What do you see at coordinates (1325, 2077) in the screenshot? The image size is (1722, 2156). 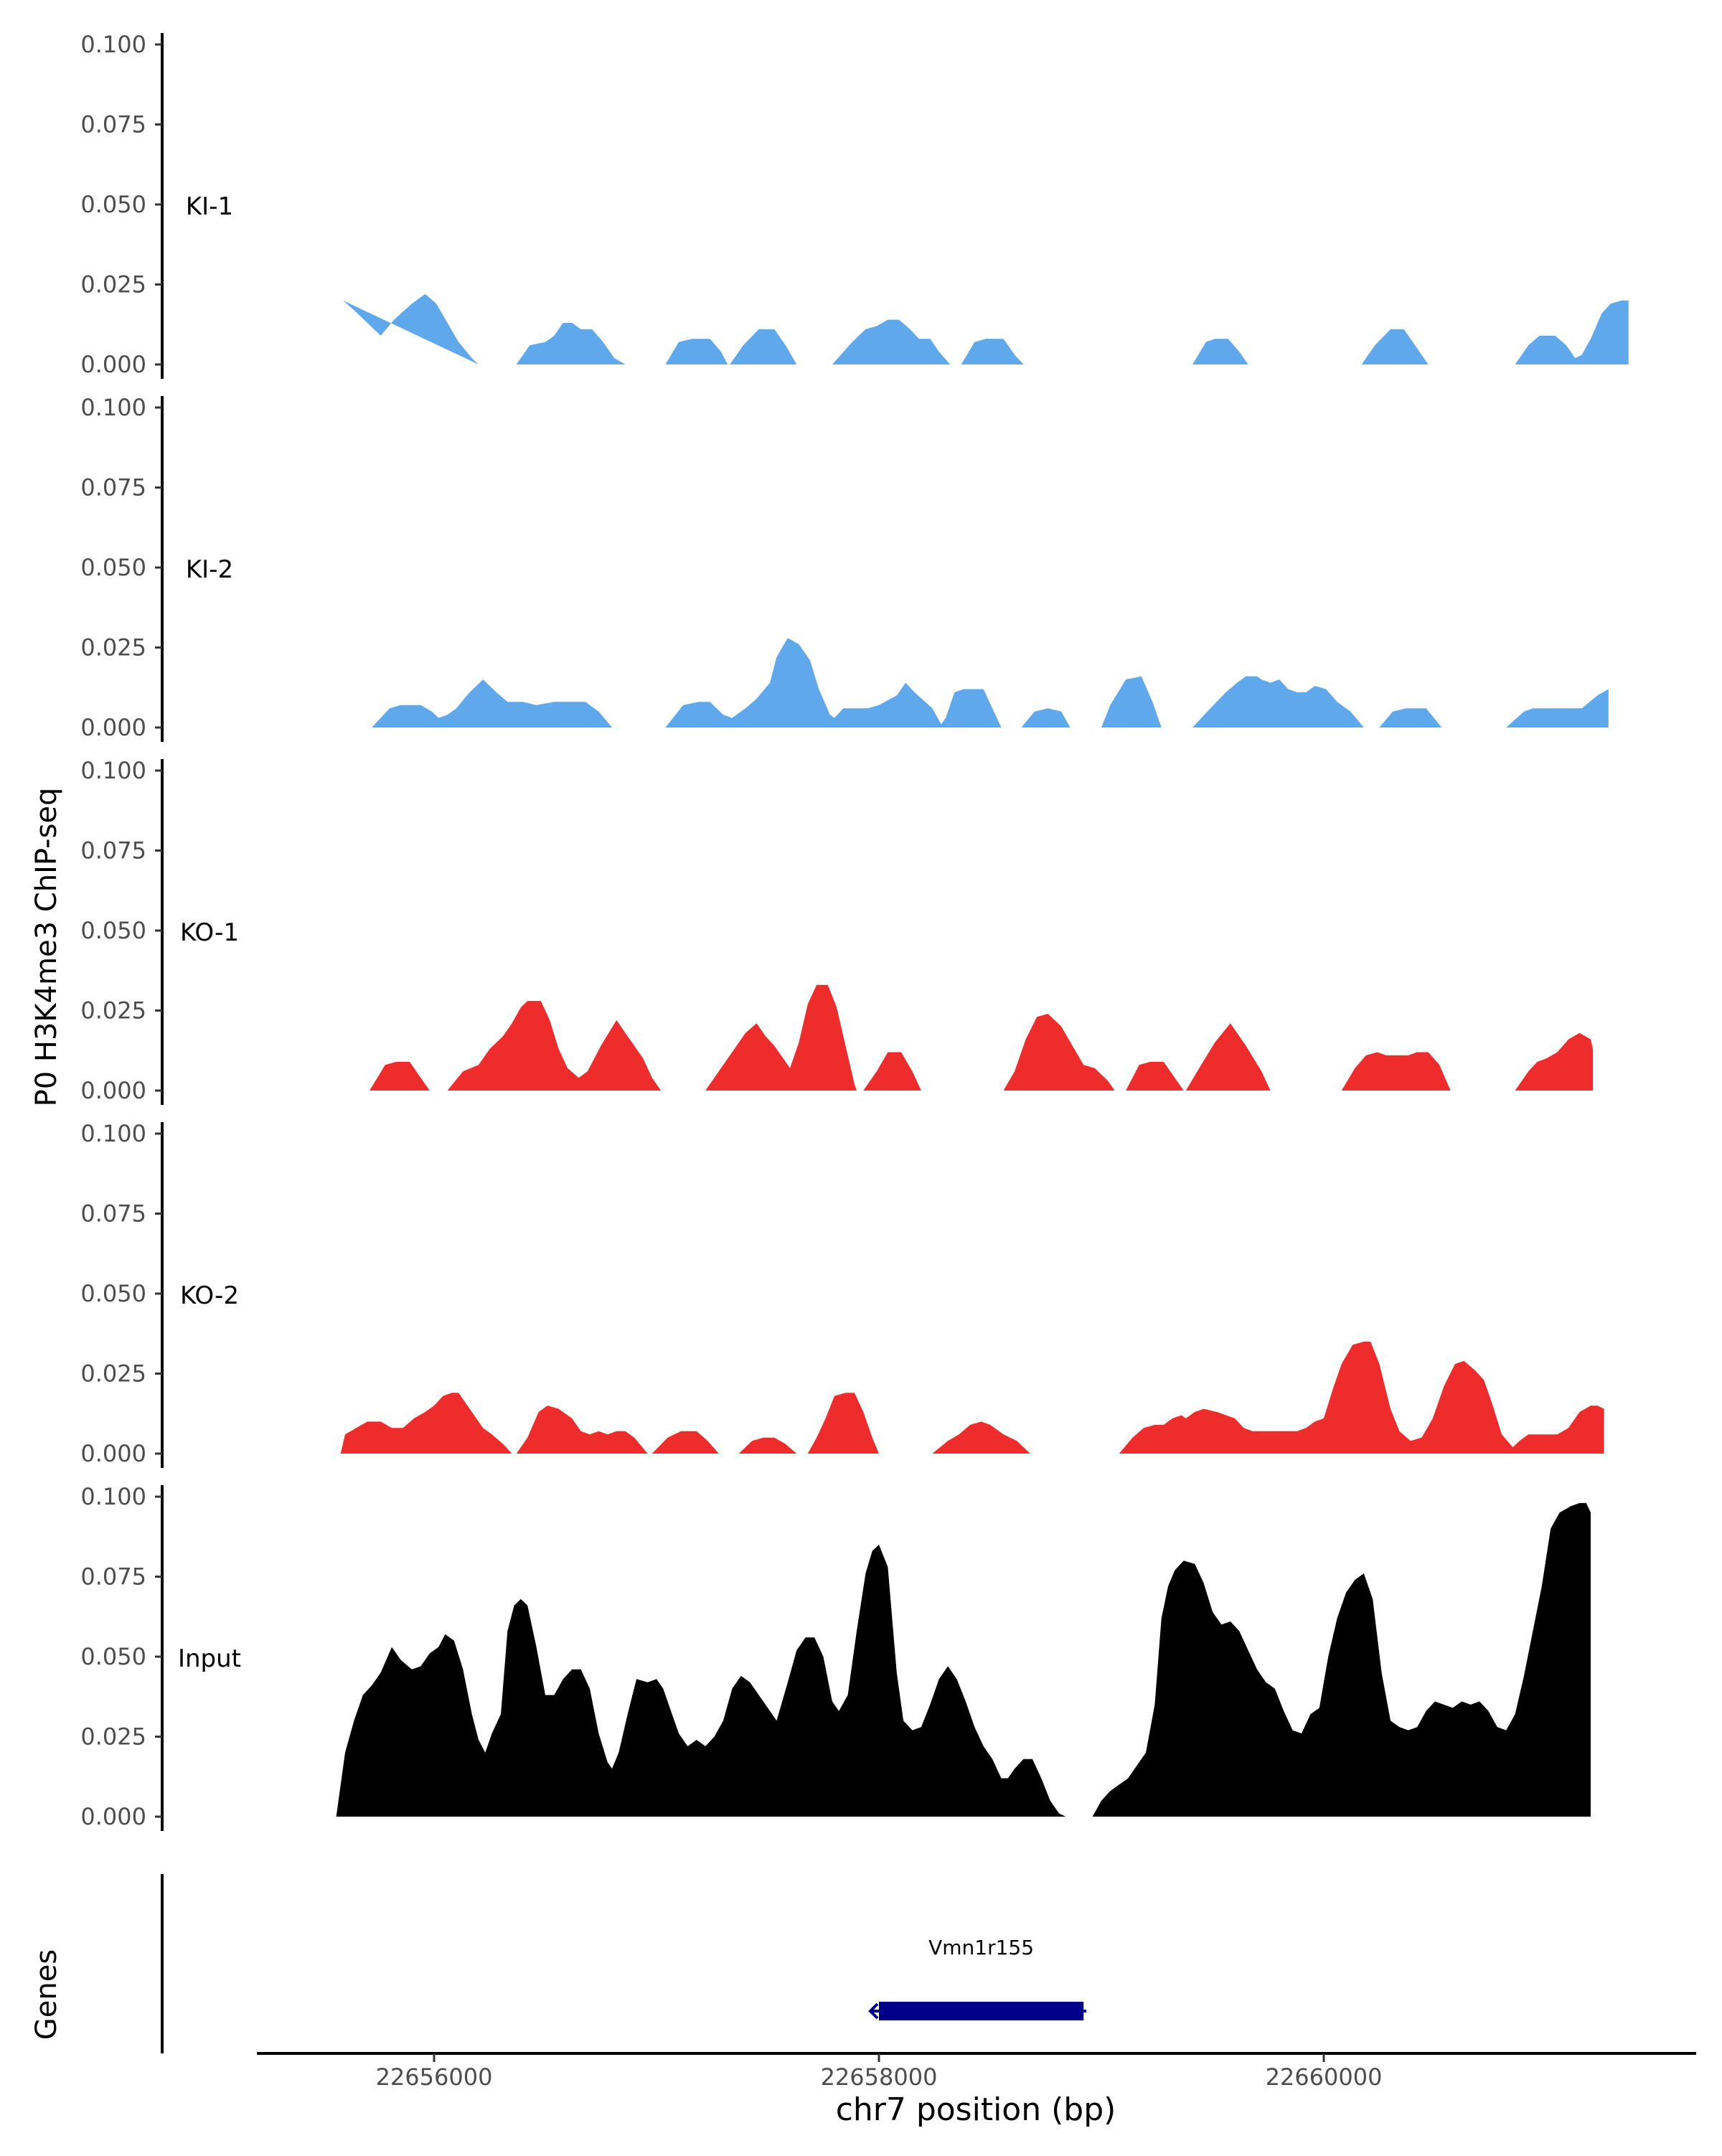 I see `x-tick-label: 22660000` at bounding box center [1325, 2077].